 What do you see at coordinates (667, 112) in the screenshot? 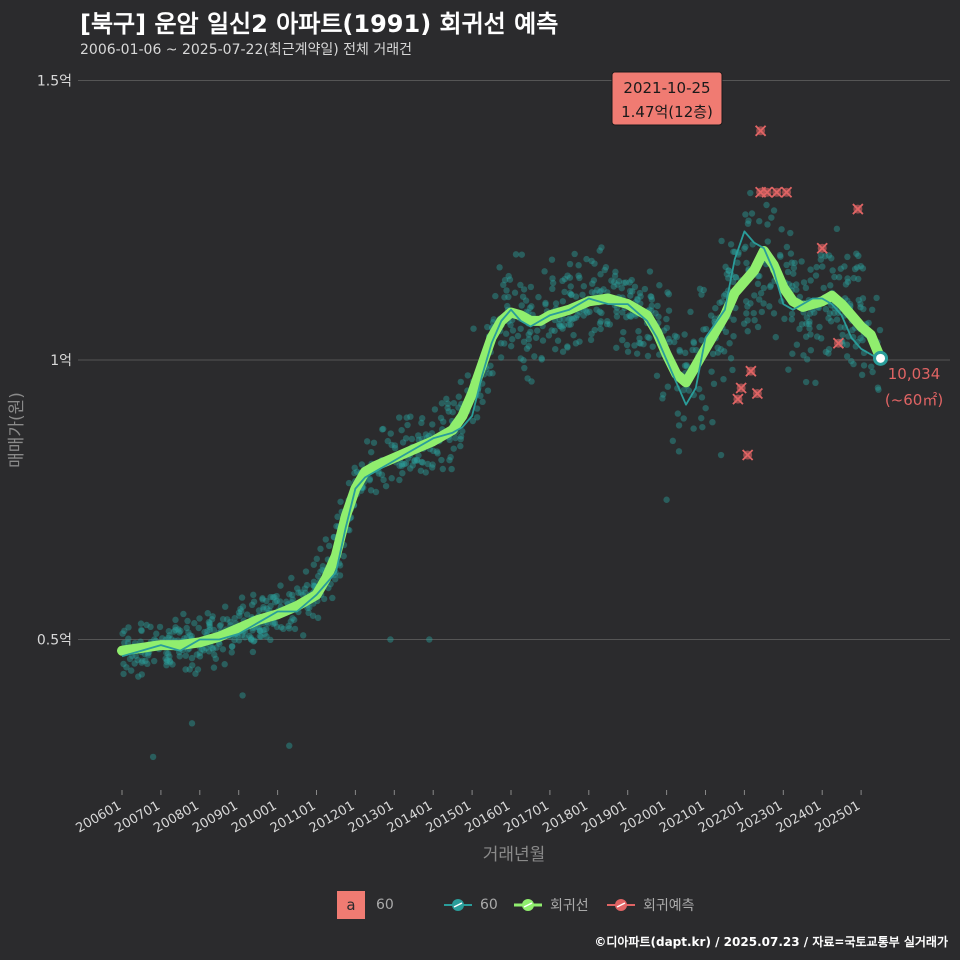
I see `callout-value: 1.47억(12층)` at bounding box center [667, 112].